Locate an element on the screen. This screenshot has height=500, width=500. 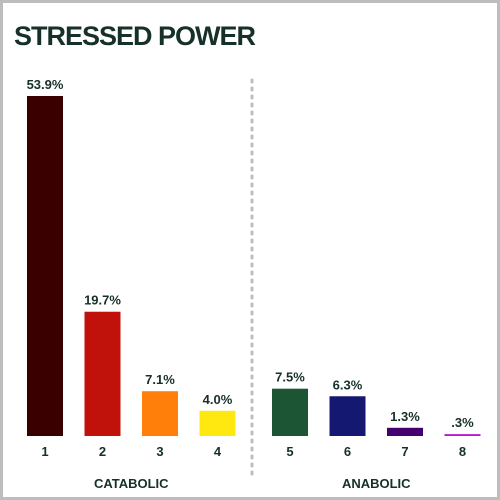
value-label: 4.0% is located at coordinates (218, 399).